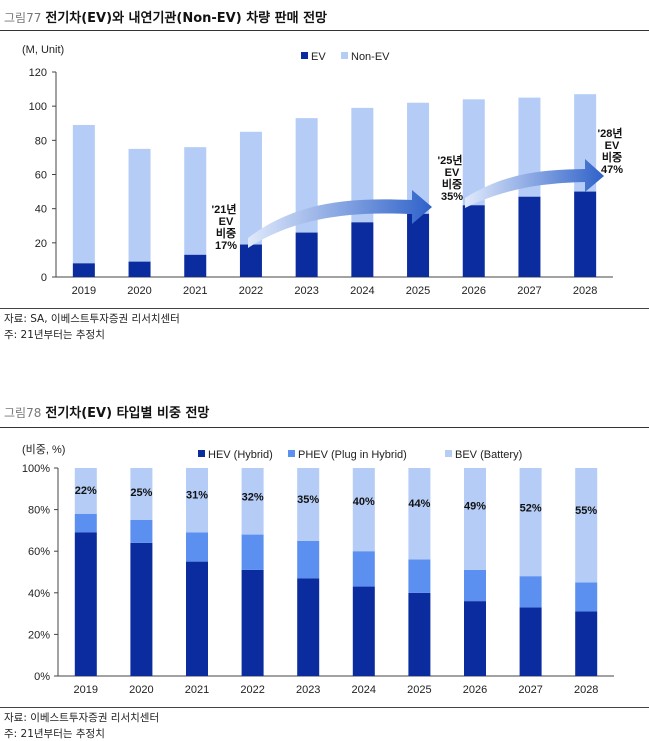 The width and height of the screenshot is (649, 741). I want to click on figure1-source: 자료: SA, 이베스트투자증권 리서치센터, so click(92, 319).